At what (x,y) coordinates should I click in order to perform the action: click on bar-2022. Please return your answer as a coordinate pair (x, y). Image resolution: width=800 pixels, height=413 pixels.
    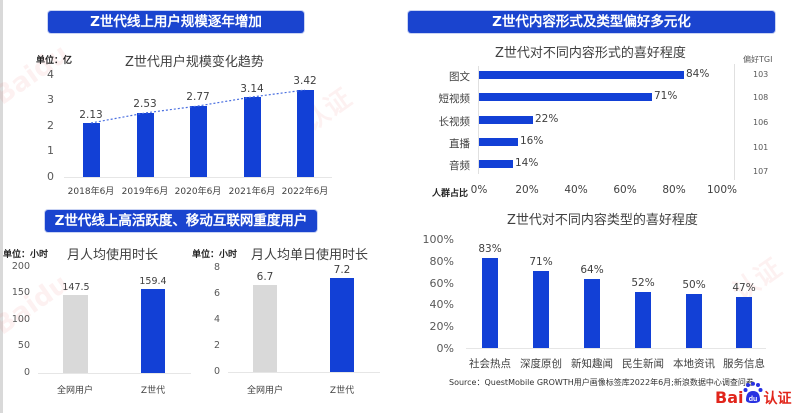
    Looking at the image, I should click on (305, 133).